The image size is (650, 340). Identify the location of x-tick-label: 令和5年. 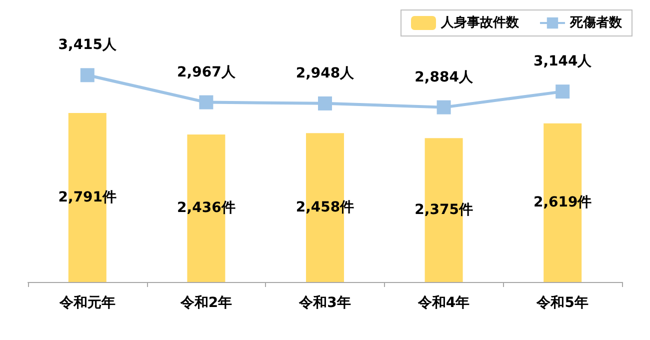
(562, 303).